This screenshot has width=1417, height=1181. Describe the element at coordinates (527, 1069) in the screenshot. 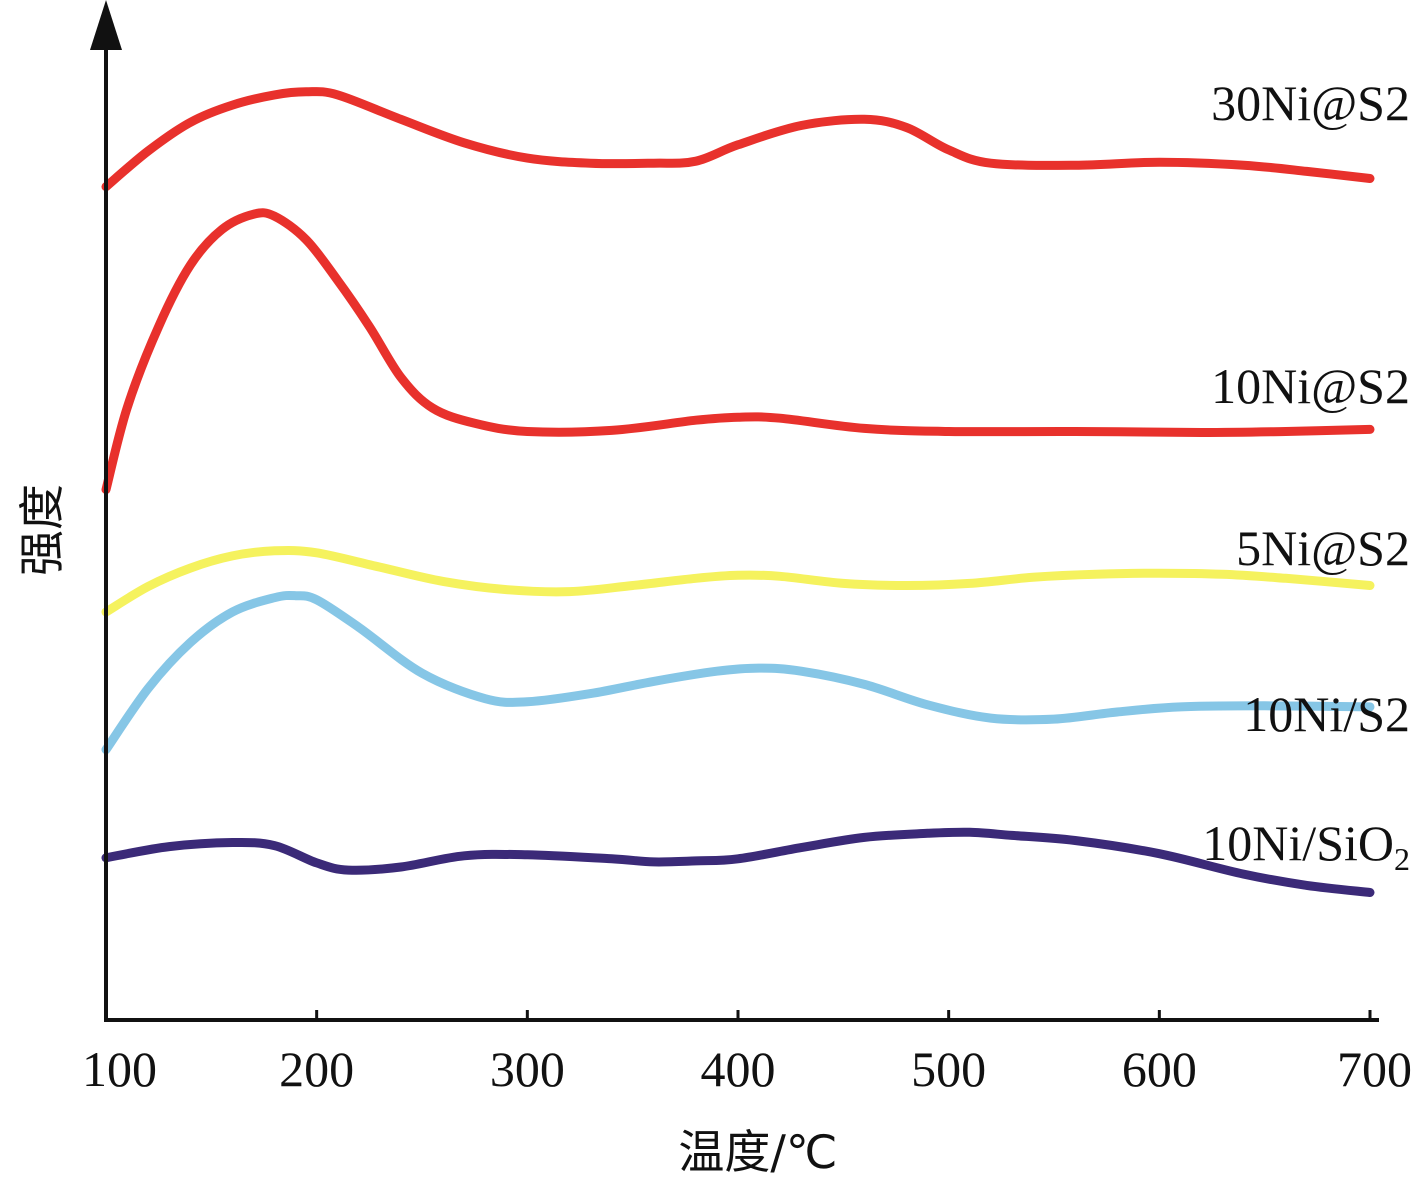

I see `x-tick-label: 300` at that location.